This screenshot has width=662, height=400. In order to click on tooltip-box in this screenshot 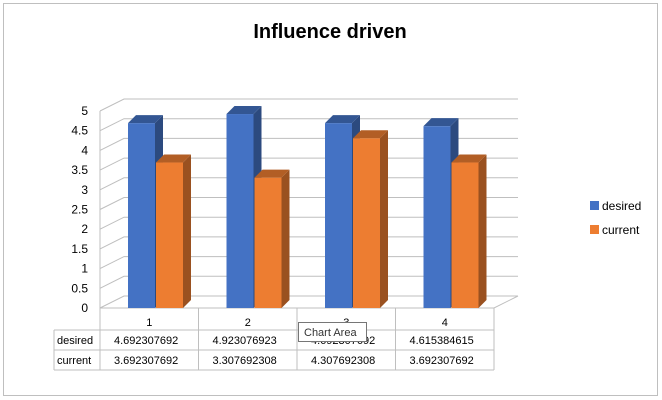, I will do `click(332, 332)`.